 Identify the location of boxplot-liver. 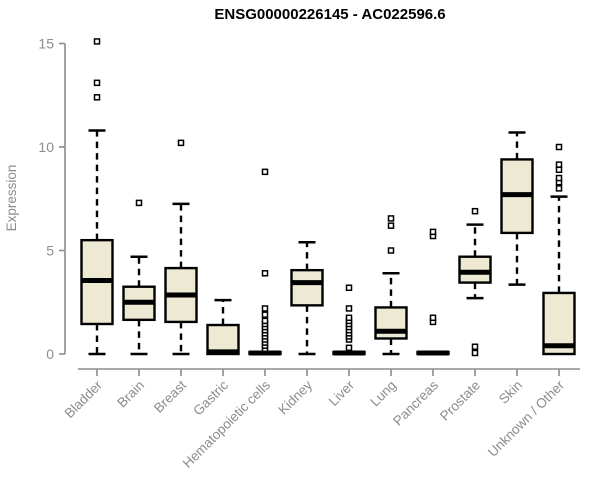
(349, 320).